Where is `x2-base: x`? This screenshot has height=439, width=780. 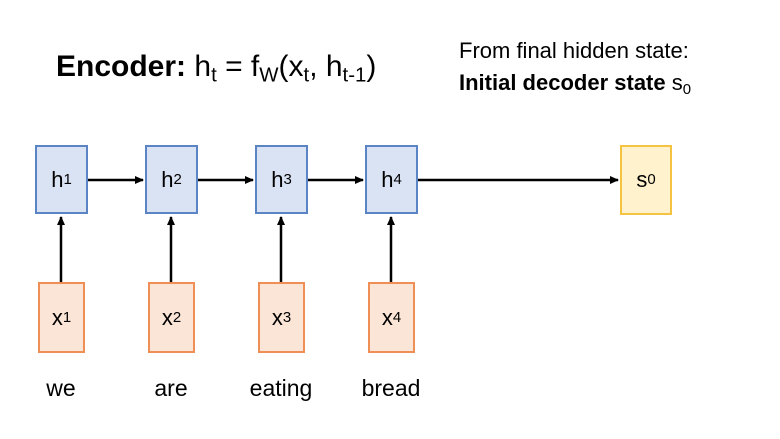
x2-base: x is located at coordinates (167, 317).